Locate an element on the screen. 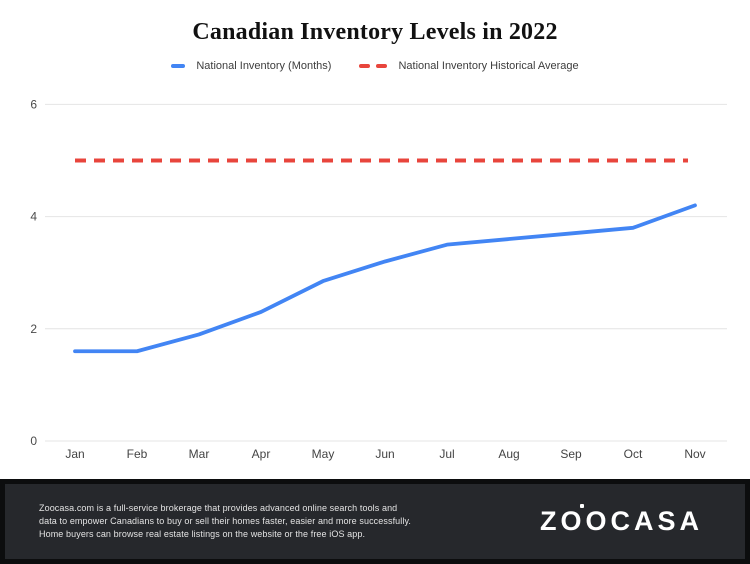 Image resolution: width=750 pixels, height=564 pixels. y-tick-label: 4 is located at coordinates (33, 217).